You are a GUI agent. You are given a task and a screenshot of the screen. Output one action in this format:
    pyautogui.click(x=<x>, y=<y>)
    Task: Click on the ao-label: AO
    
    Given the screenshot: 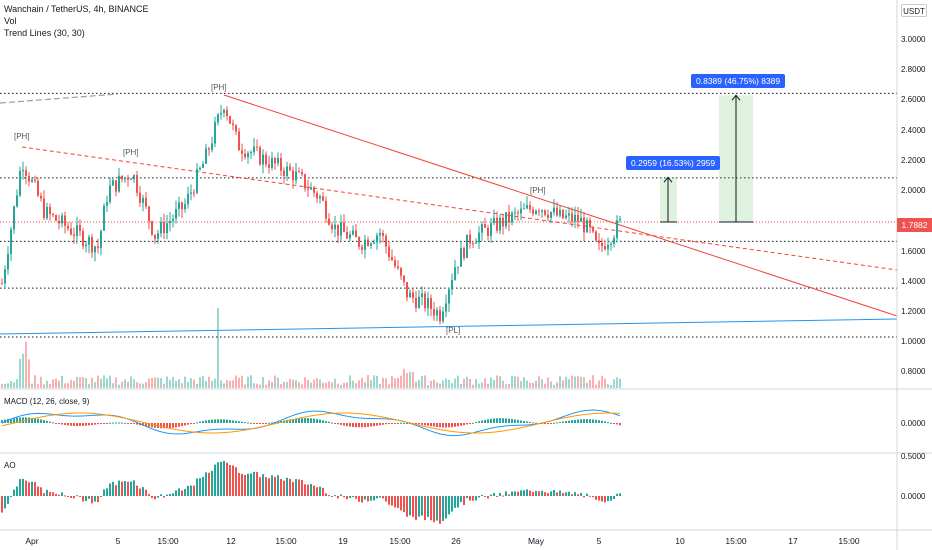 What is the action you would take?
    pyautogui.click(x=10, y=465)
    